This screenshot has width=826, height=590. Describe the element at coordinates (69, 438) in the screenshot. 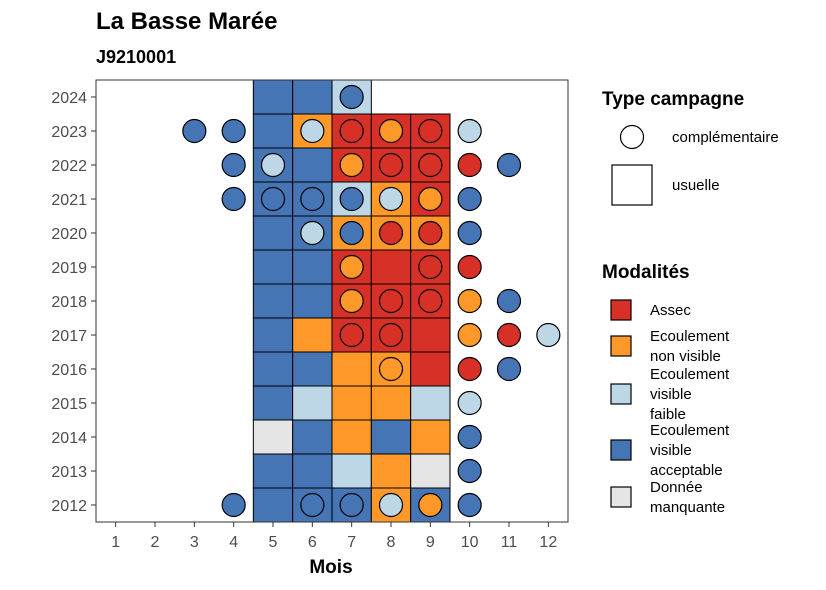

I see `y-tick-label: 2014` at that location.